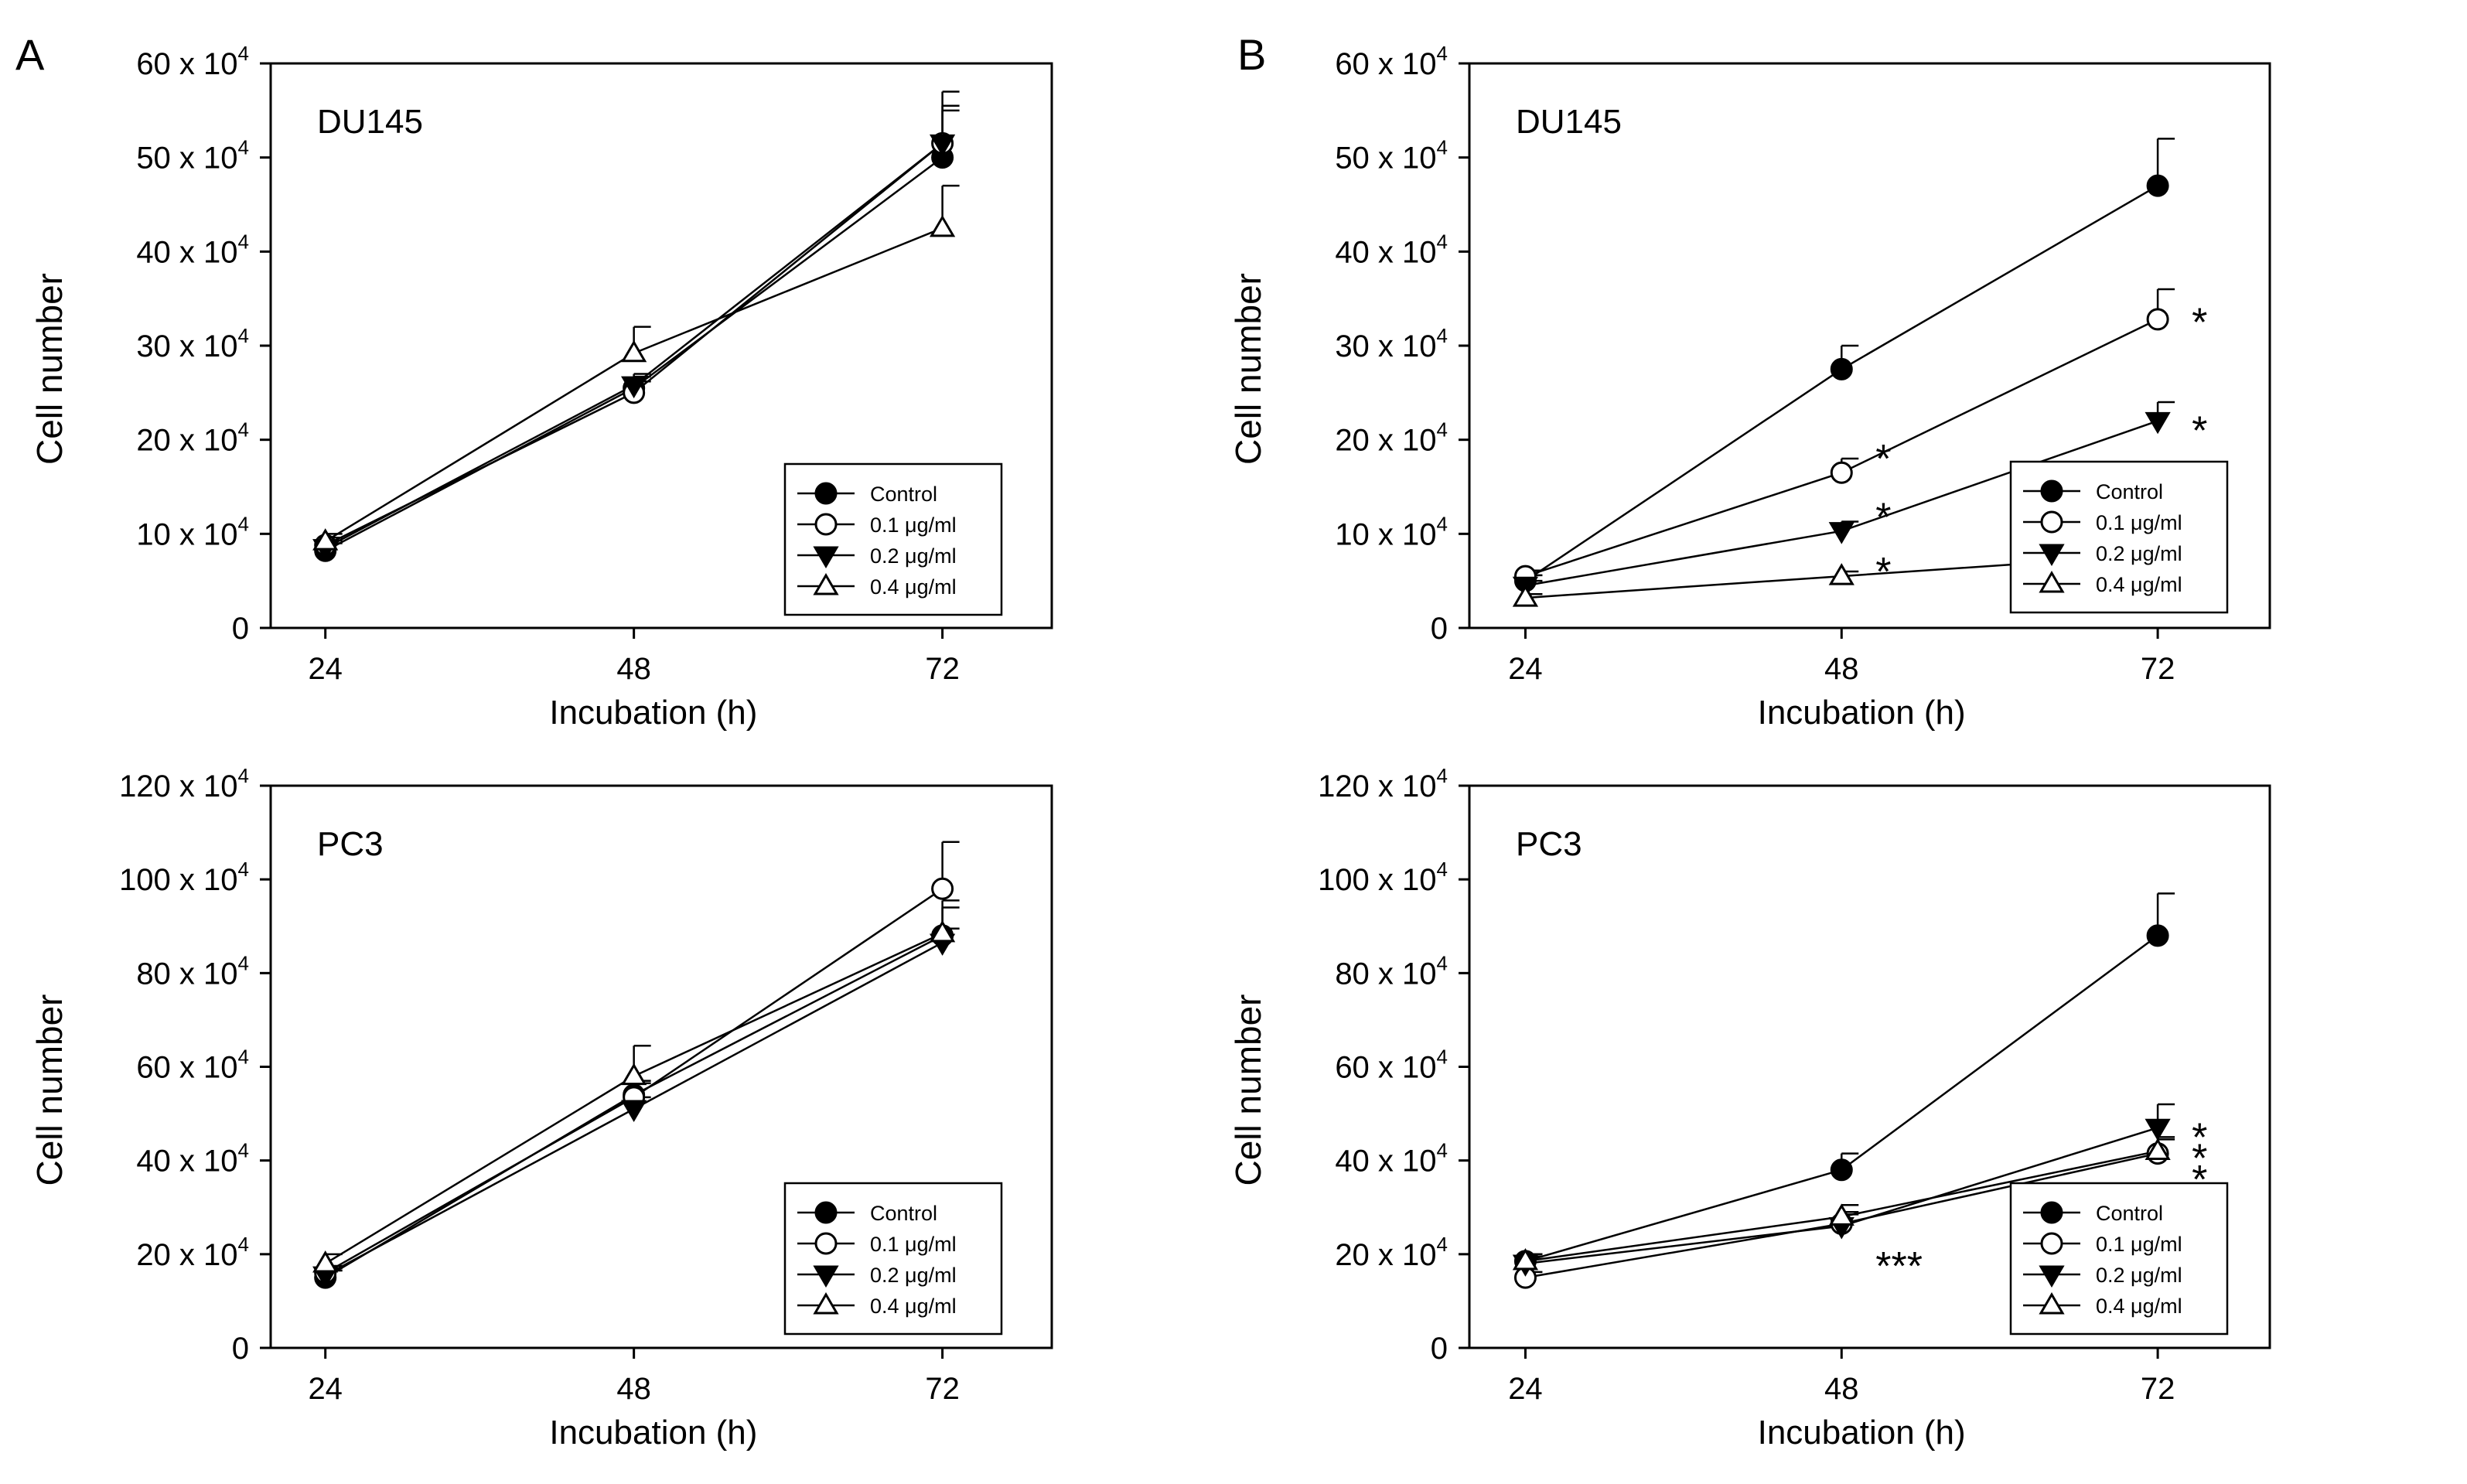 The width and height of the screenshot is (2467, 1484). I want to click on y-tick-label: 100 x 104, so click(1383, 877).